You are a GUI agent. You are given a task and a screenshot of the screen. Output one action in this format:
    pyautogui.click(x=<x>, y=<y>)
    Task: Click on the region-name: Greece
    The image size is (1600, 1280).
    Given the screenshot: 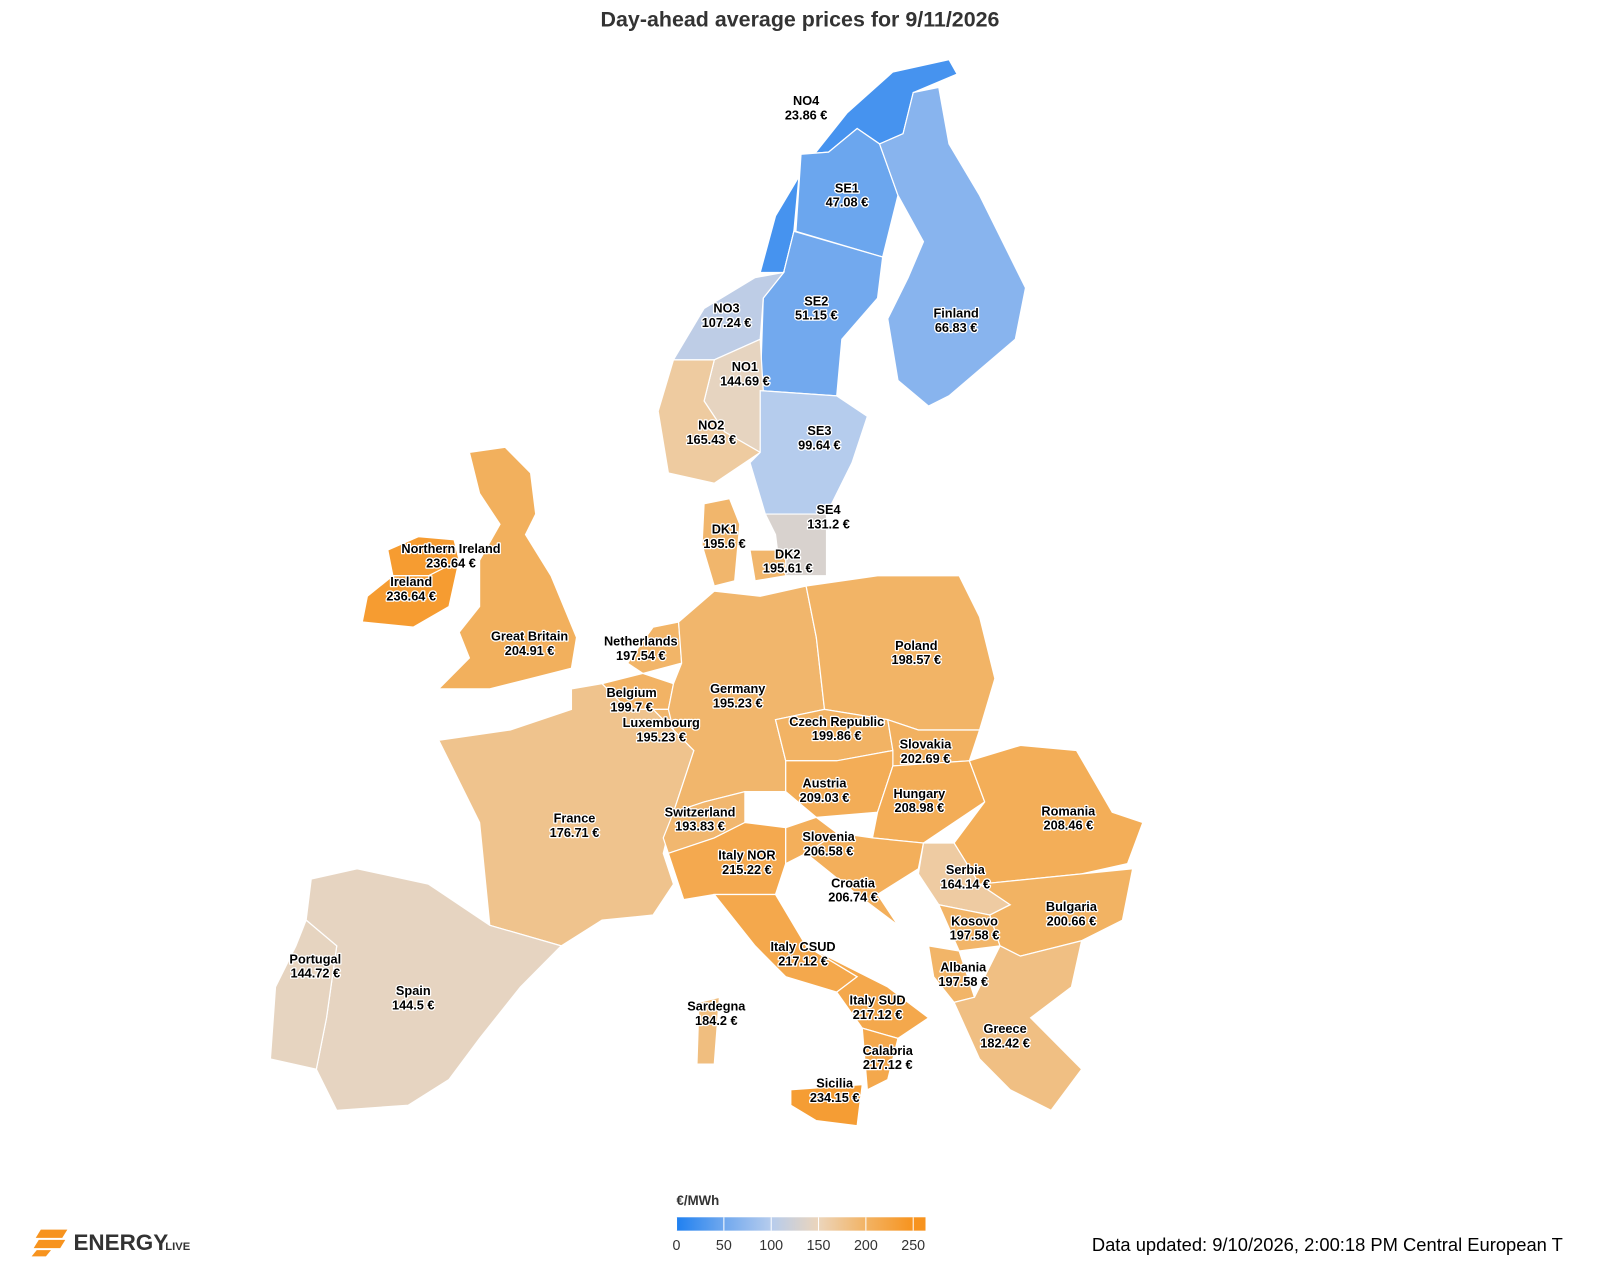 What is the action you would take?
    pyautogui.click(x=1004, y=1028)
    